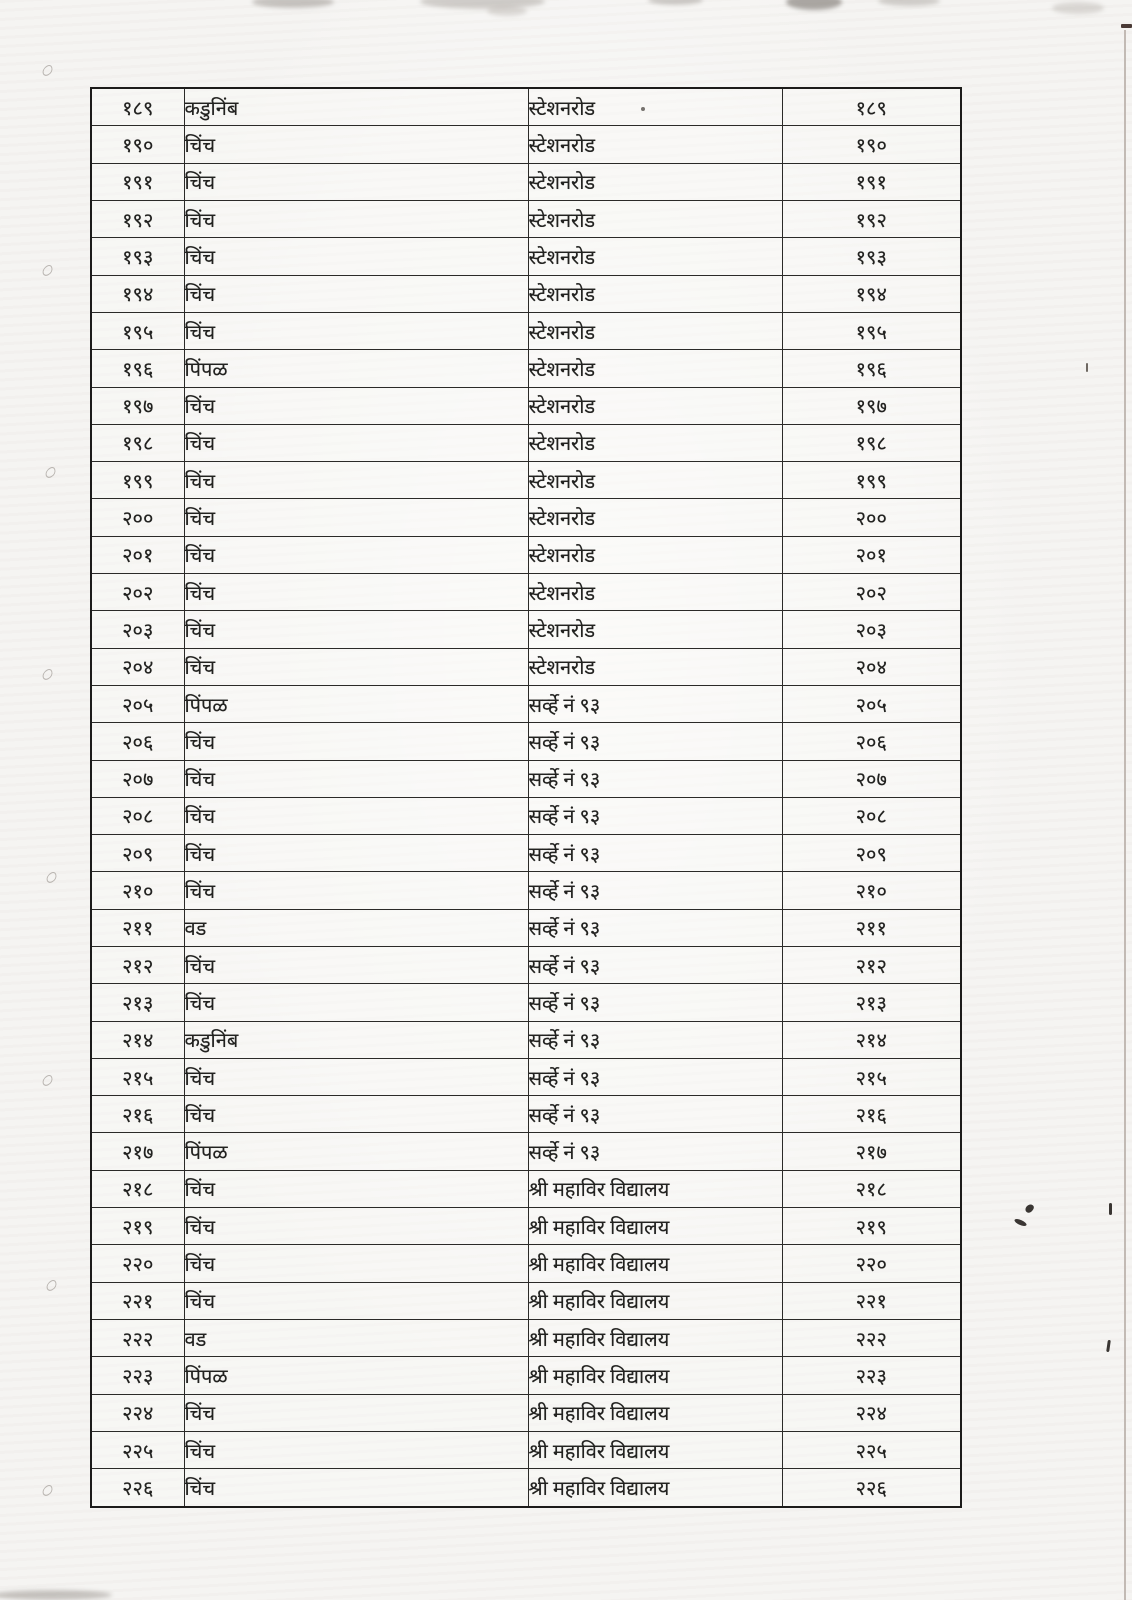 This screenshot has height=1600, width=1132. Describe the element at coordinates (137, 256) in the screenshot. I see `serial-cell: १९३` at that location.